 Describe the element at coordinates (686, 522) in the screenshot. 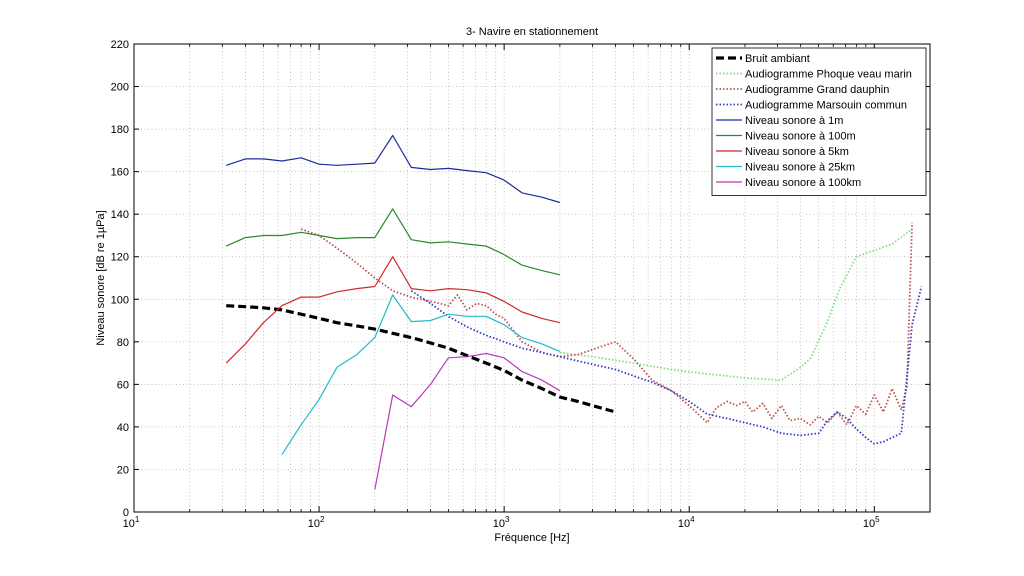

I see `x-tick-label: 10⁴` at that location.